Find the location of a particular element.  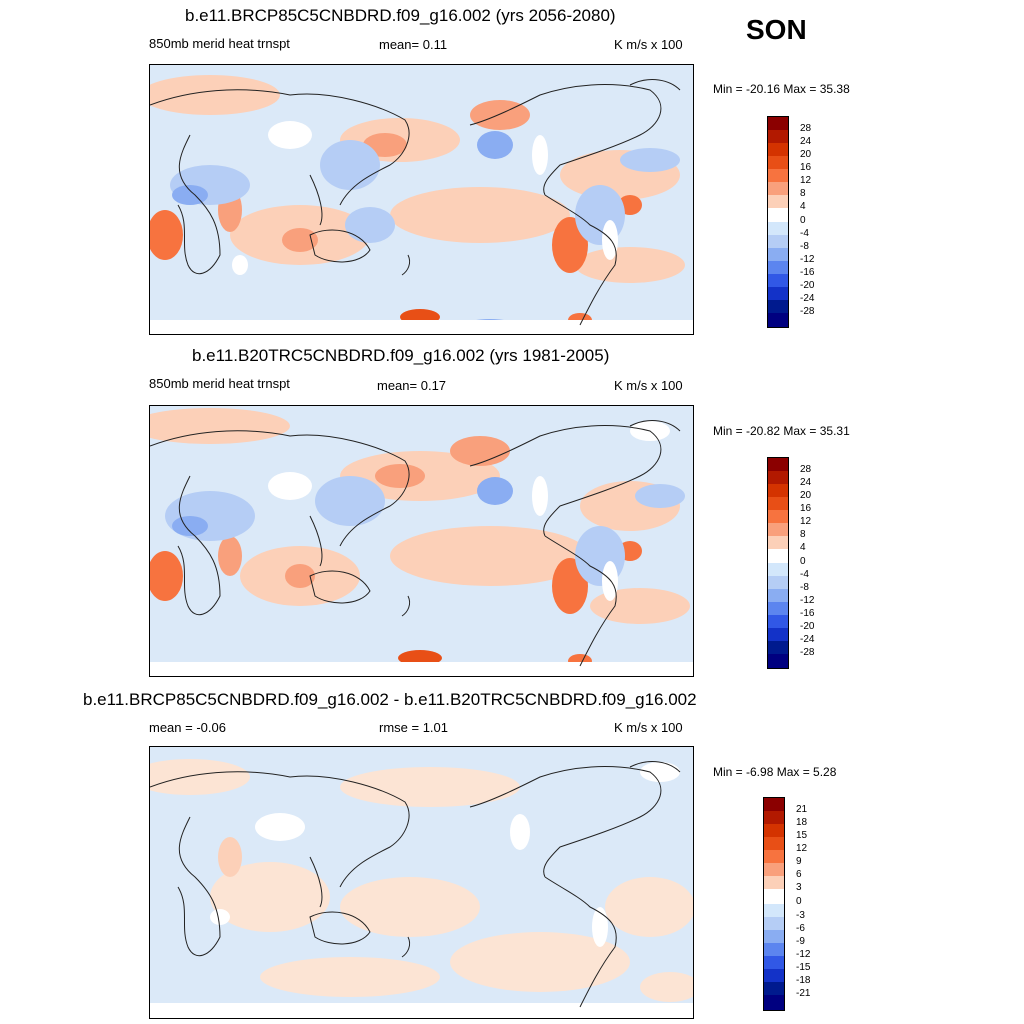

panel2-legend-tick: -28 is located at coordinates (807, 652).